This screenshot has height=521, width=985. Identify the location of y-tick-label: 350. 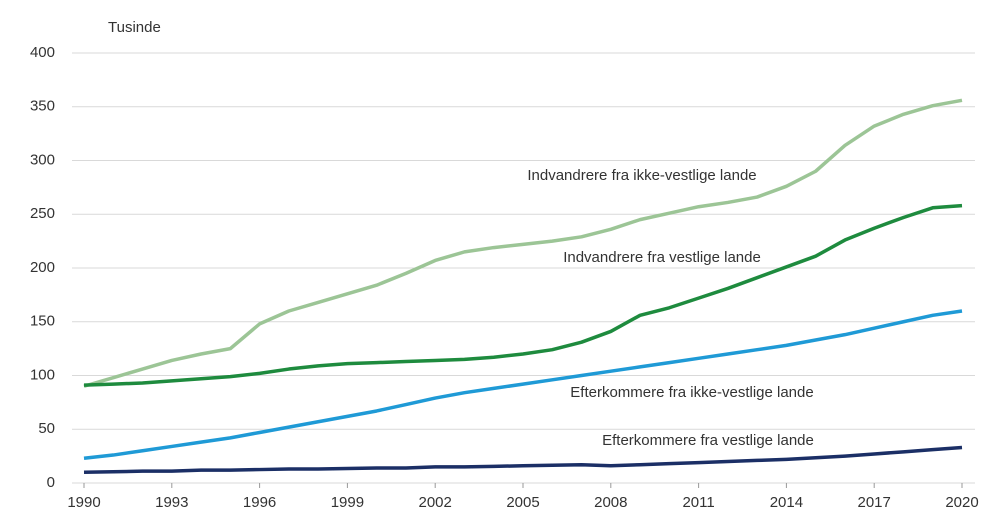
(42, 106).